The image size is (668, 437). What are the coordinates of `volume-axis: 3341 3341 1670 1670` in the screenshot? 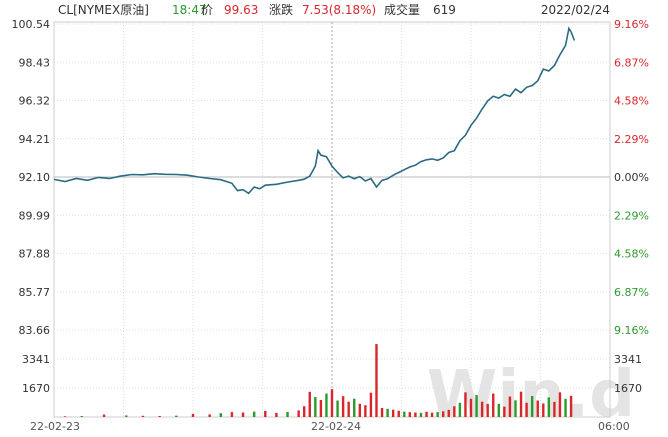 It's located at (332, 374).